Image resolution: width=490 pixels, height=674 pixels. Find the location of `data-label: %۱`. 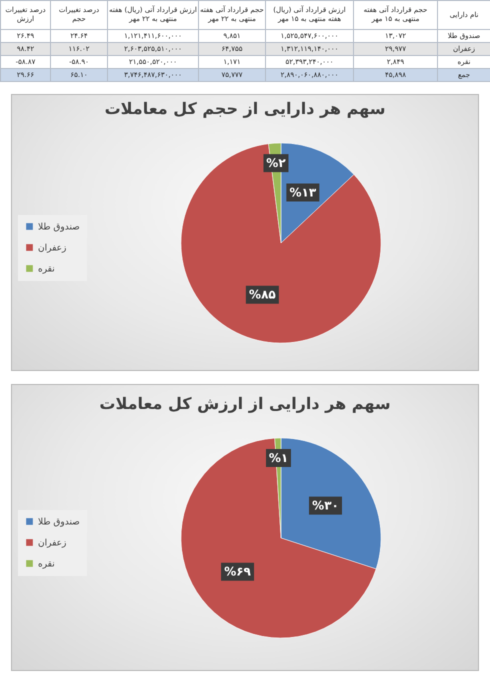

data-label: %۱ is located at coordinates (278, 458).